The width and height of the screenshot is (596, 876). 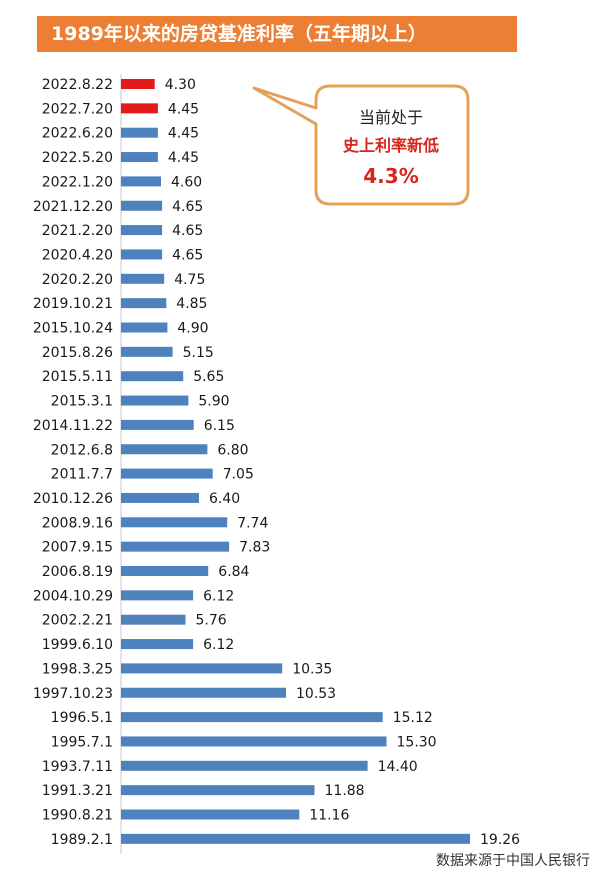 I want to click on callout-bubble, so click(x=361, y=145).